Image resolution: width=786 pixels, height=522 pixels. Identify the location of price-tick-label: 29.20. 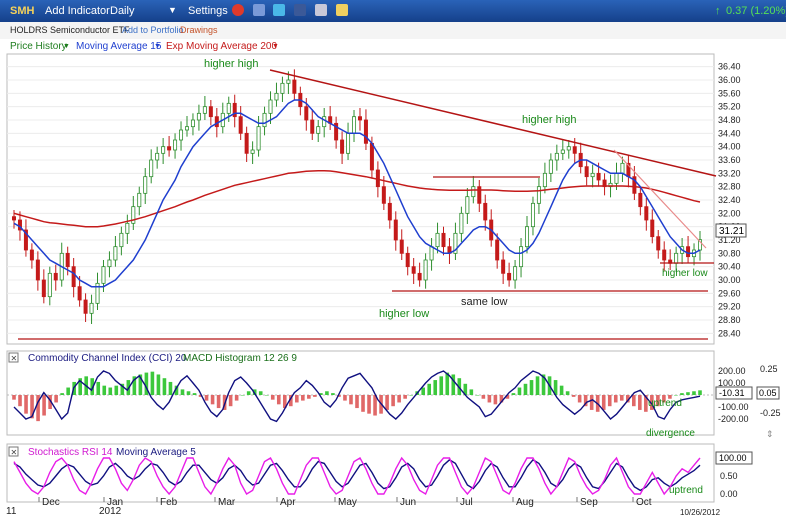
(729, 307).